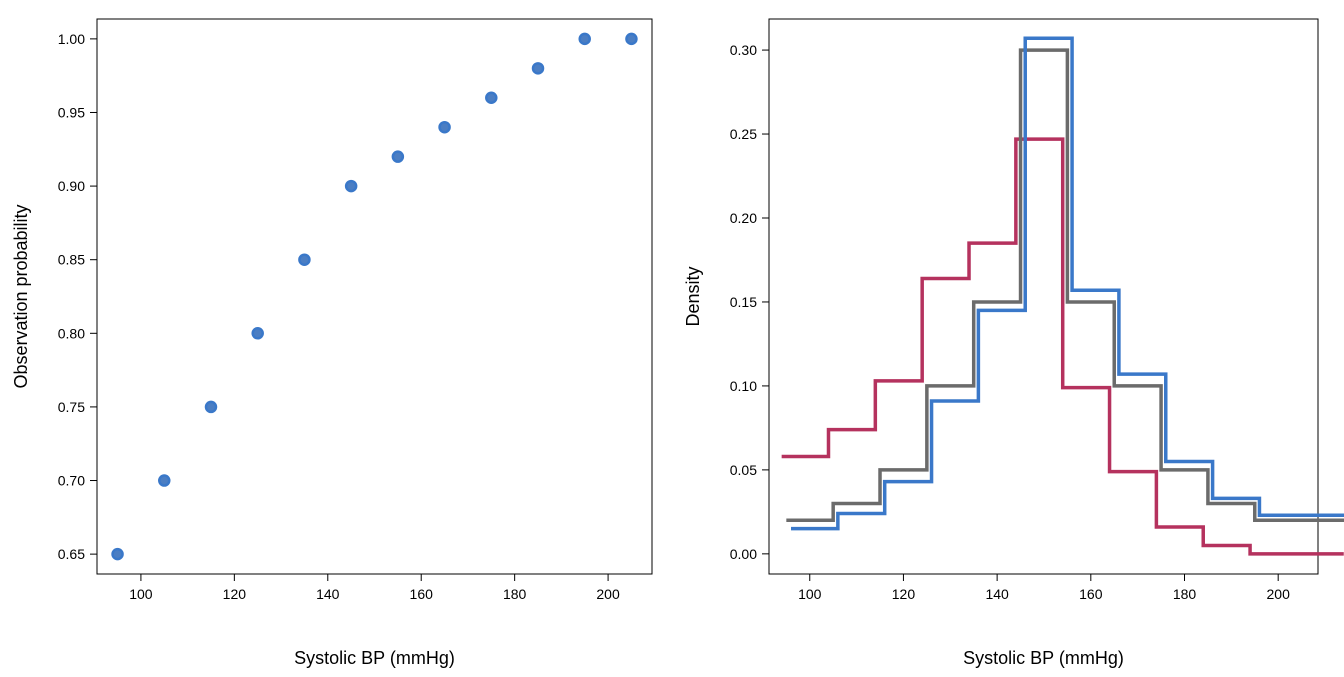 This screenshot has height=677, width=1344. Describe the element at coordinates (141, 594) in the screenshot. I see `left-x-tick-label: 100` at that location.